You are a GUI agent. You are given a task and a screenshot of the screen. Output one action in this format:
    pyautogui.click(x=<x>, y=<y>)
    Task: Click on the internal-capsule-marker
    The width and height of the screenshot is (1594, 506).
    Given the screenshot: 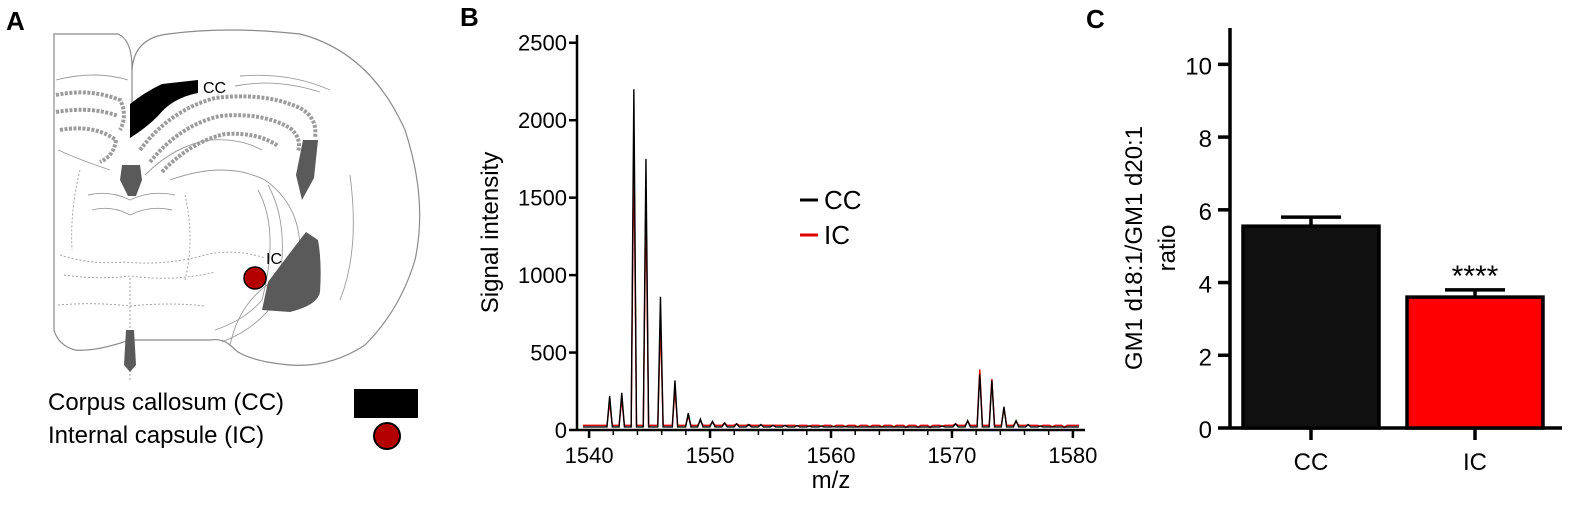 What is the action you would take?
    pyautogui.click(x=255, y=278)
    